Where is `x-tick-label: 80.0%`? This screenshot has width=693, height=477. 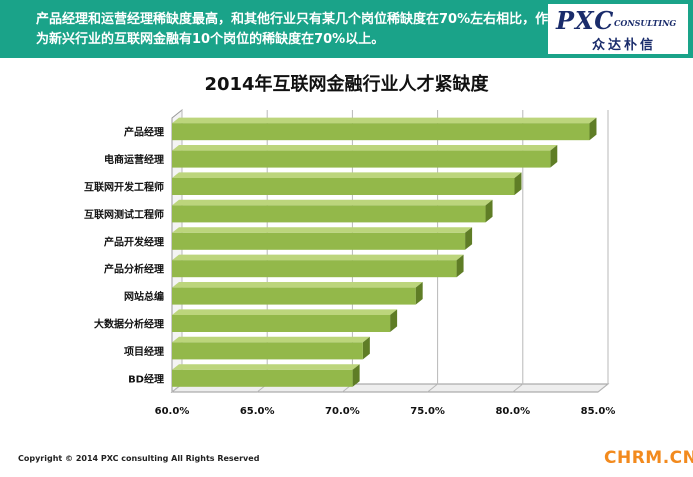
x-tick-label: 80.0% is located at coordinates (512, 411).